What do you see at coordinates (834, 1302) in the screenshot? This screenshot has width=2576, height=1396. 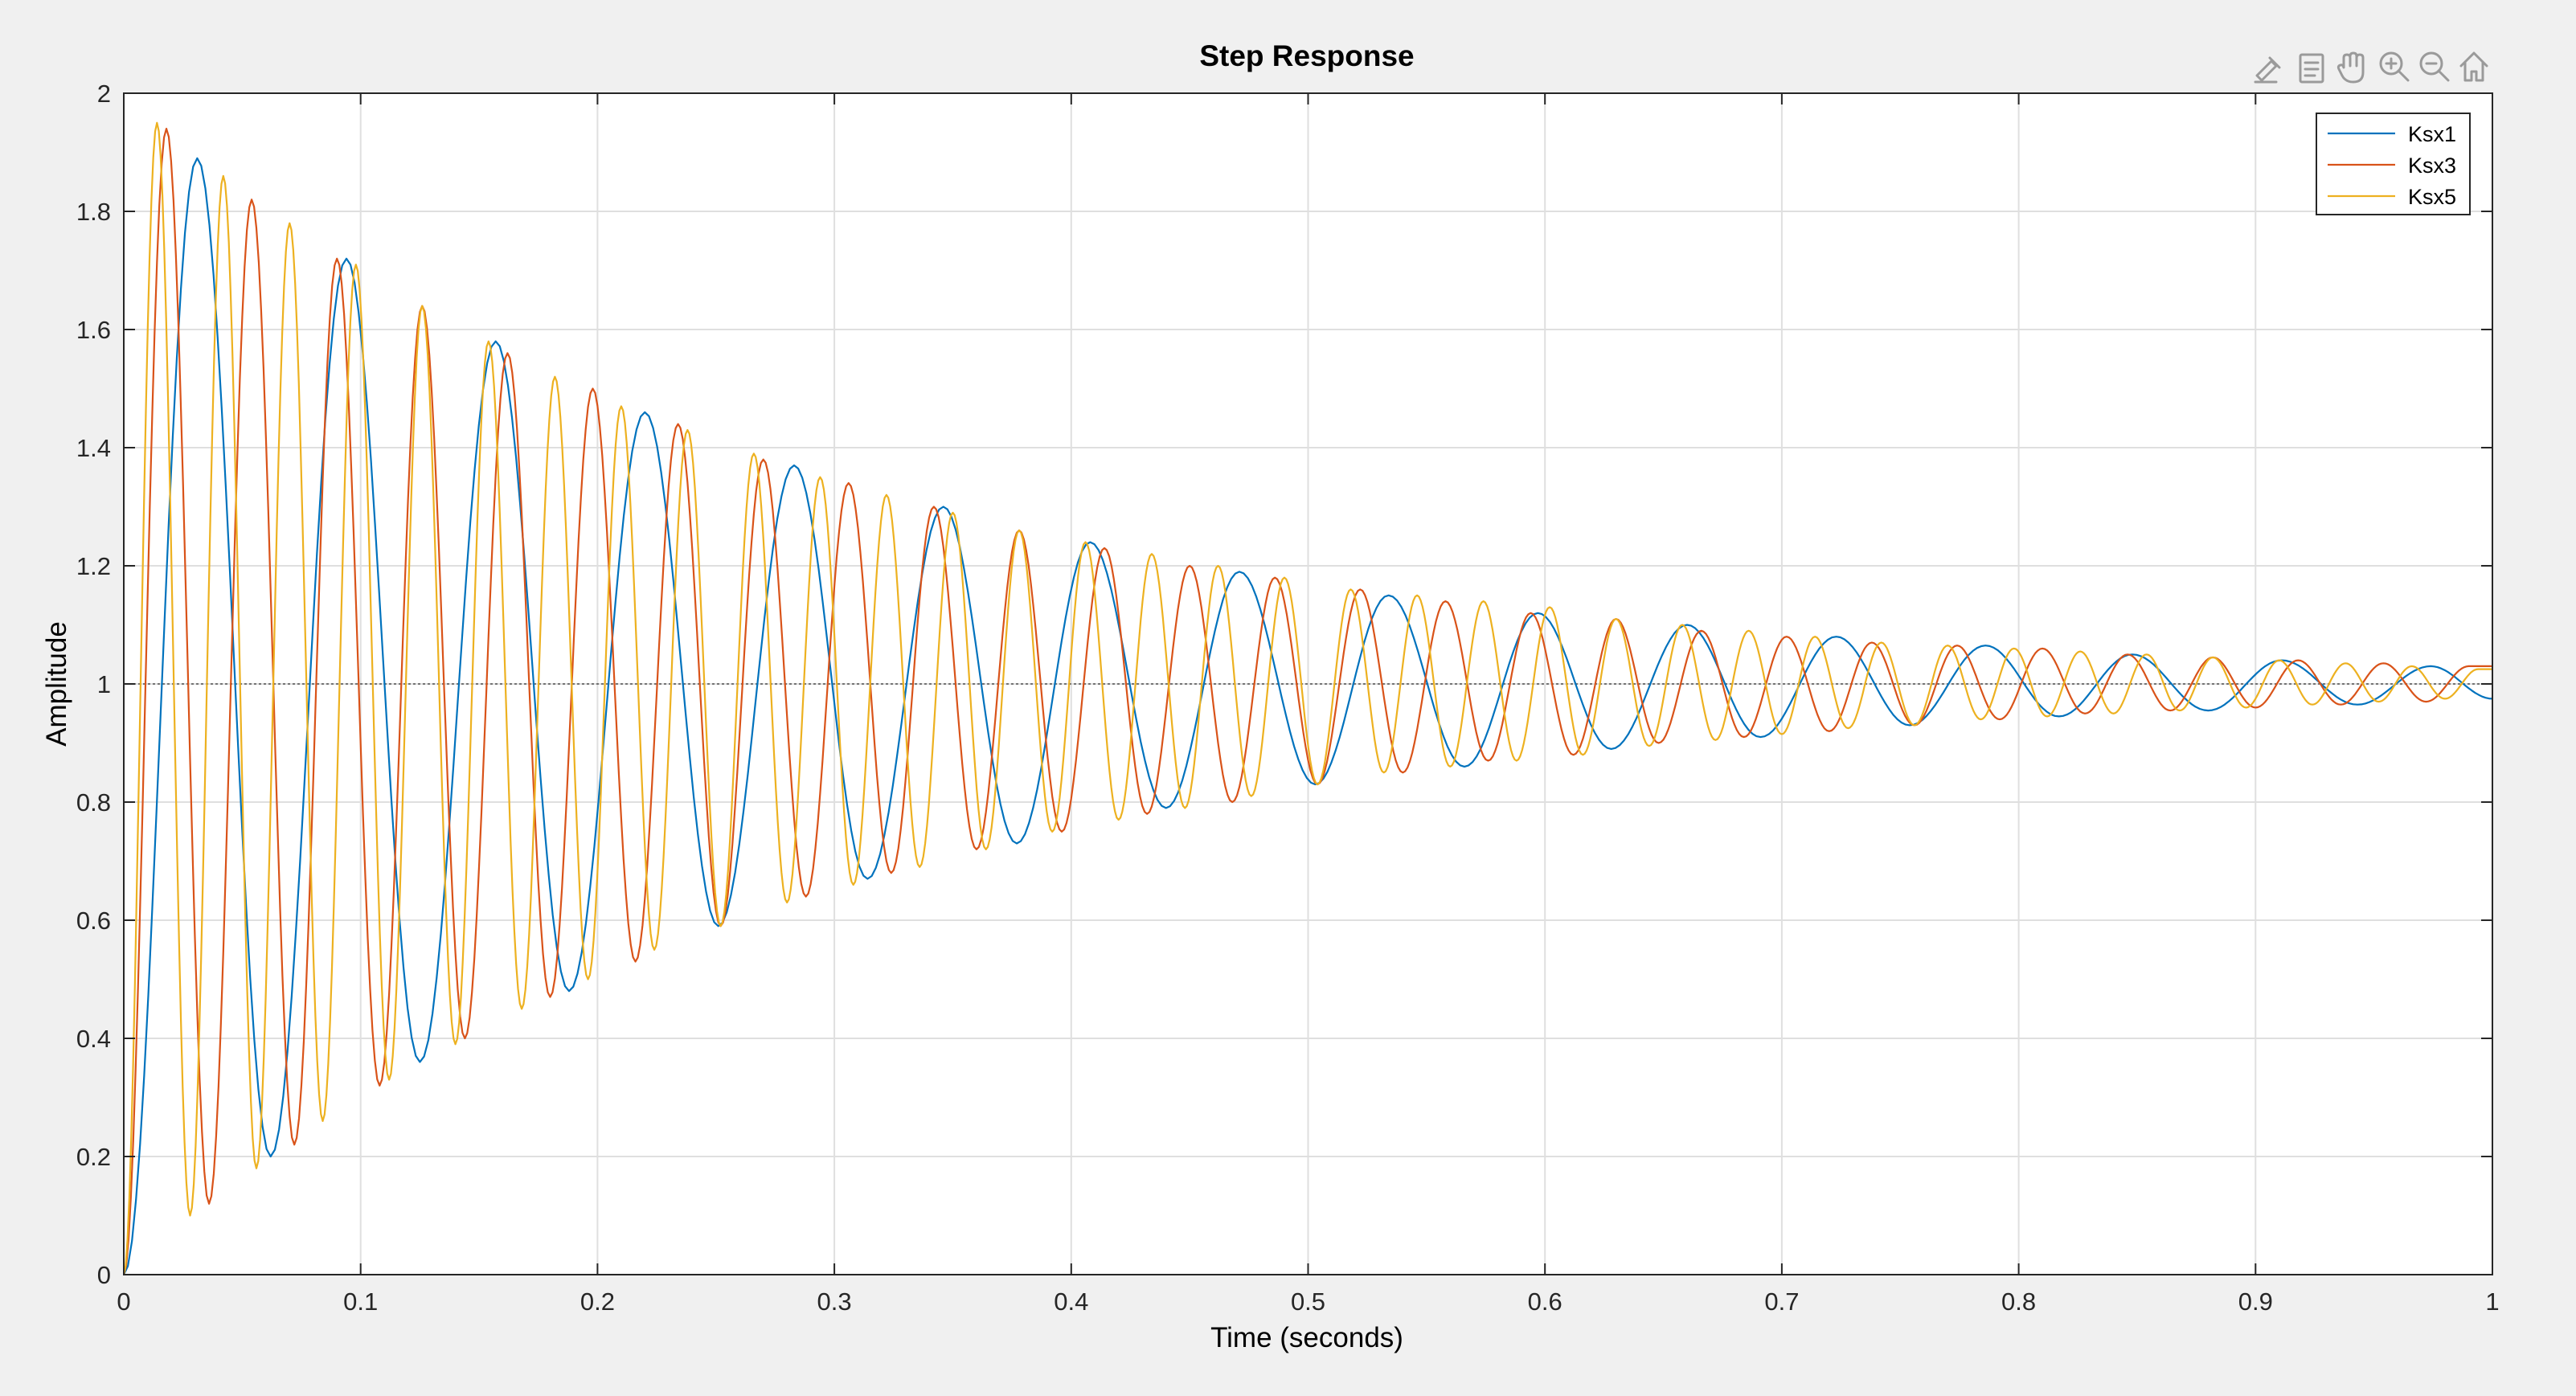 I see `x-tick-label: 0.3` at bounding box center [834, 1302].